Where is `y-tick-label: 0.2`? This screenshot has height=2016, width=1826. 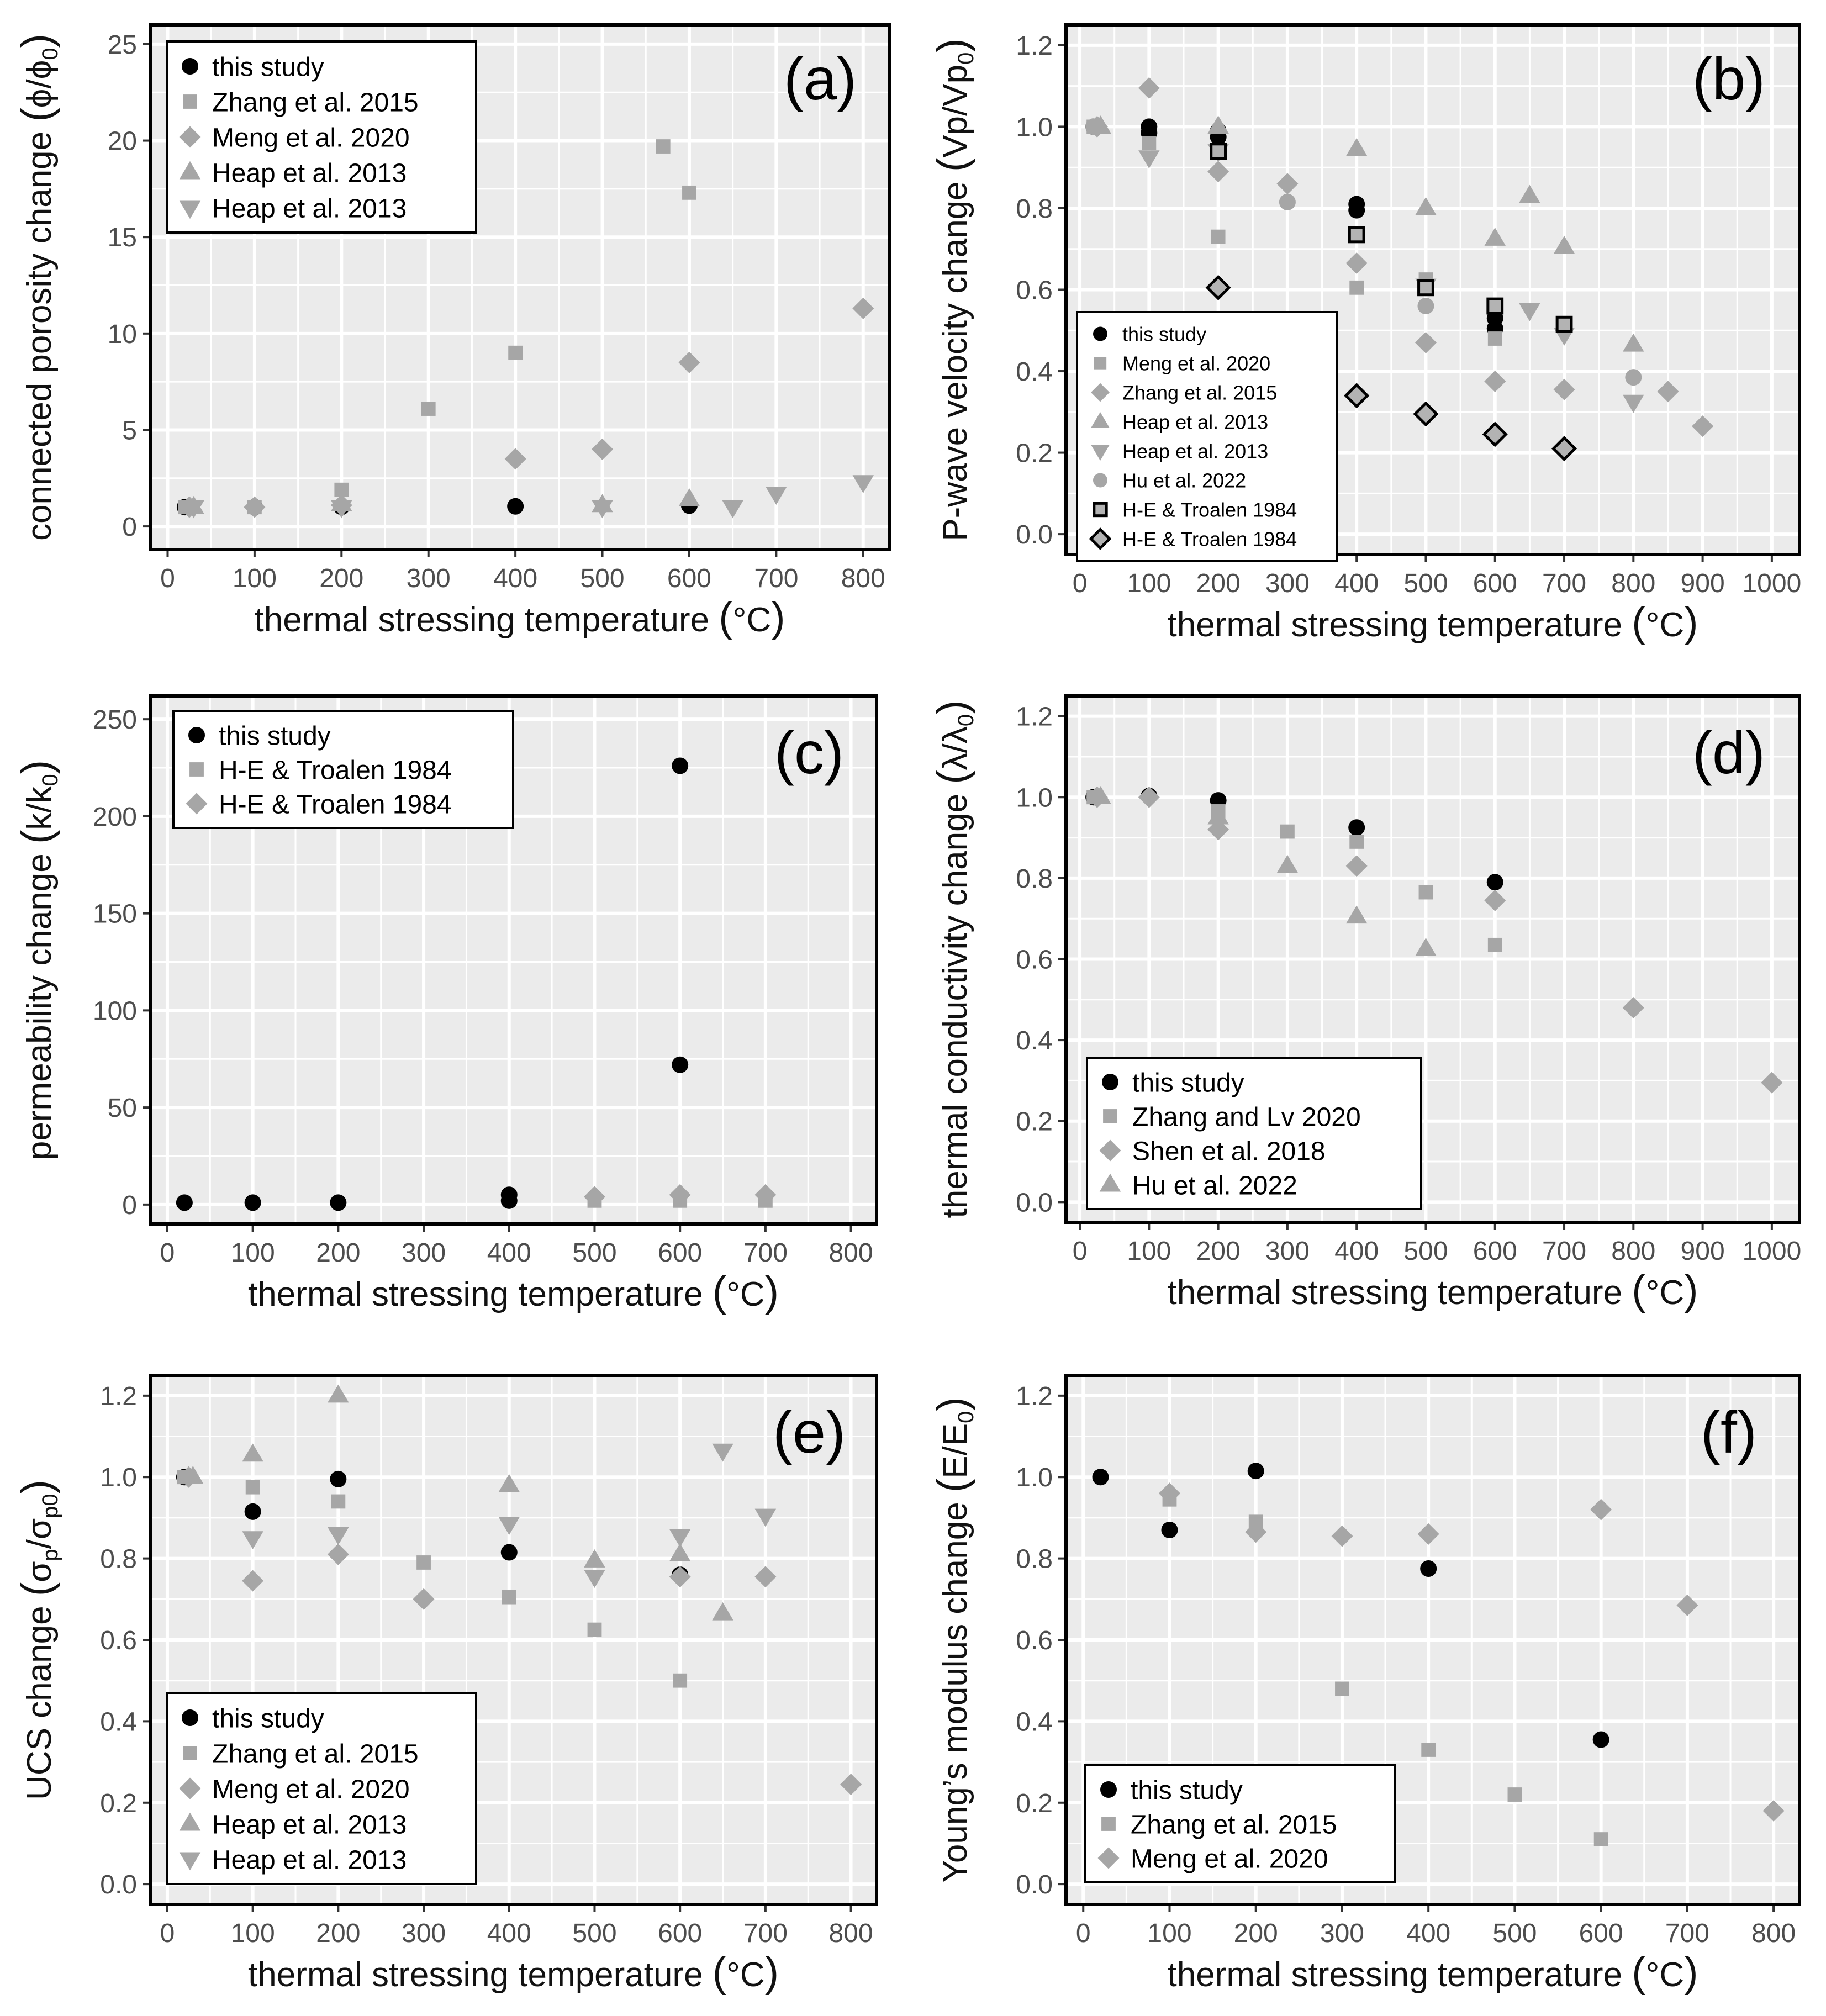 y-tick-label: 0.2 is located at coordinates (1034, 1122).